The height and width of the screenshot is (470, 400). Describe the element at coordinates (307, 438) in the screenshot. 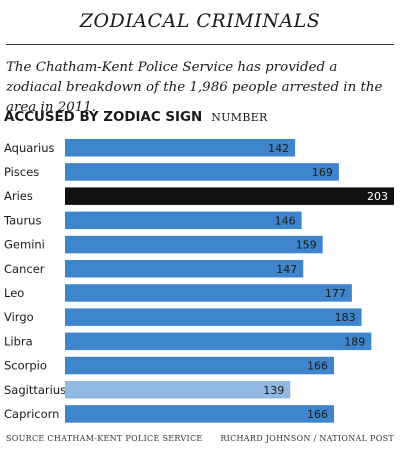

I see `credit-note: RICHARD JOHNSON / NATIONAL POST` at that location.